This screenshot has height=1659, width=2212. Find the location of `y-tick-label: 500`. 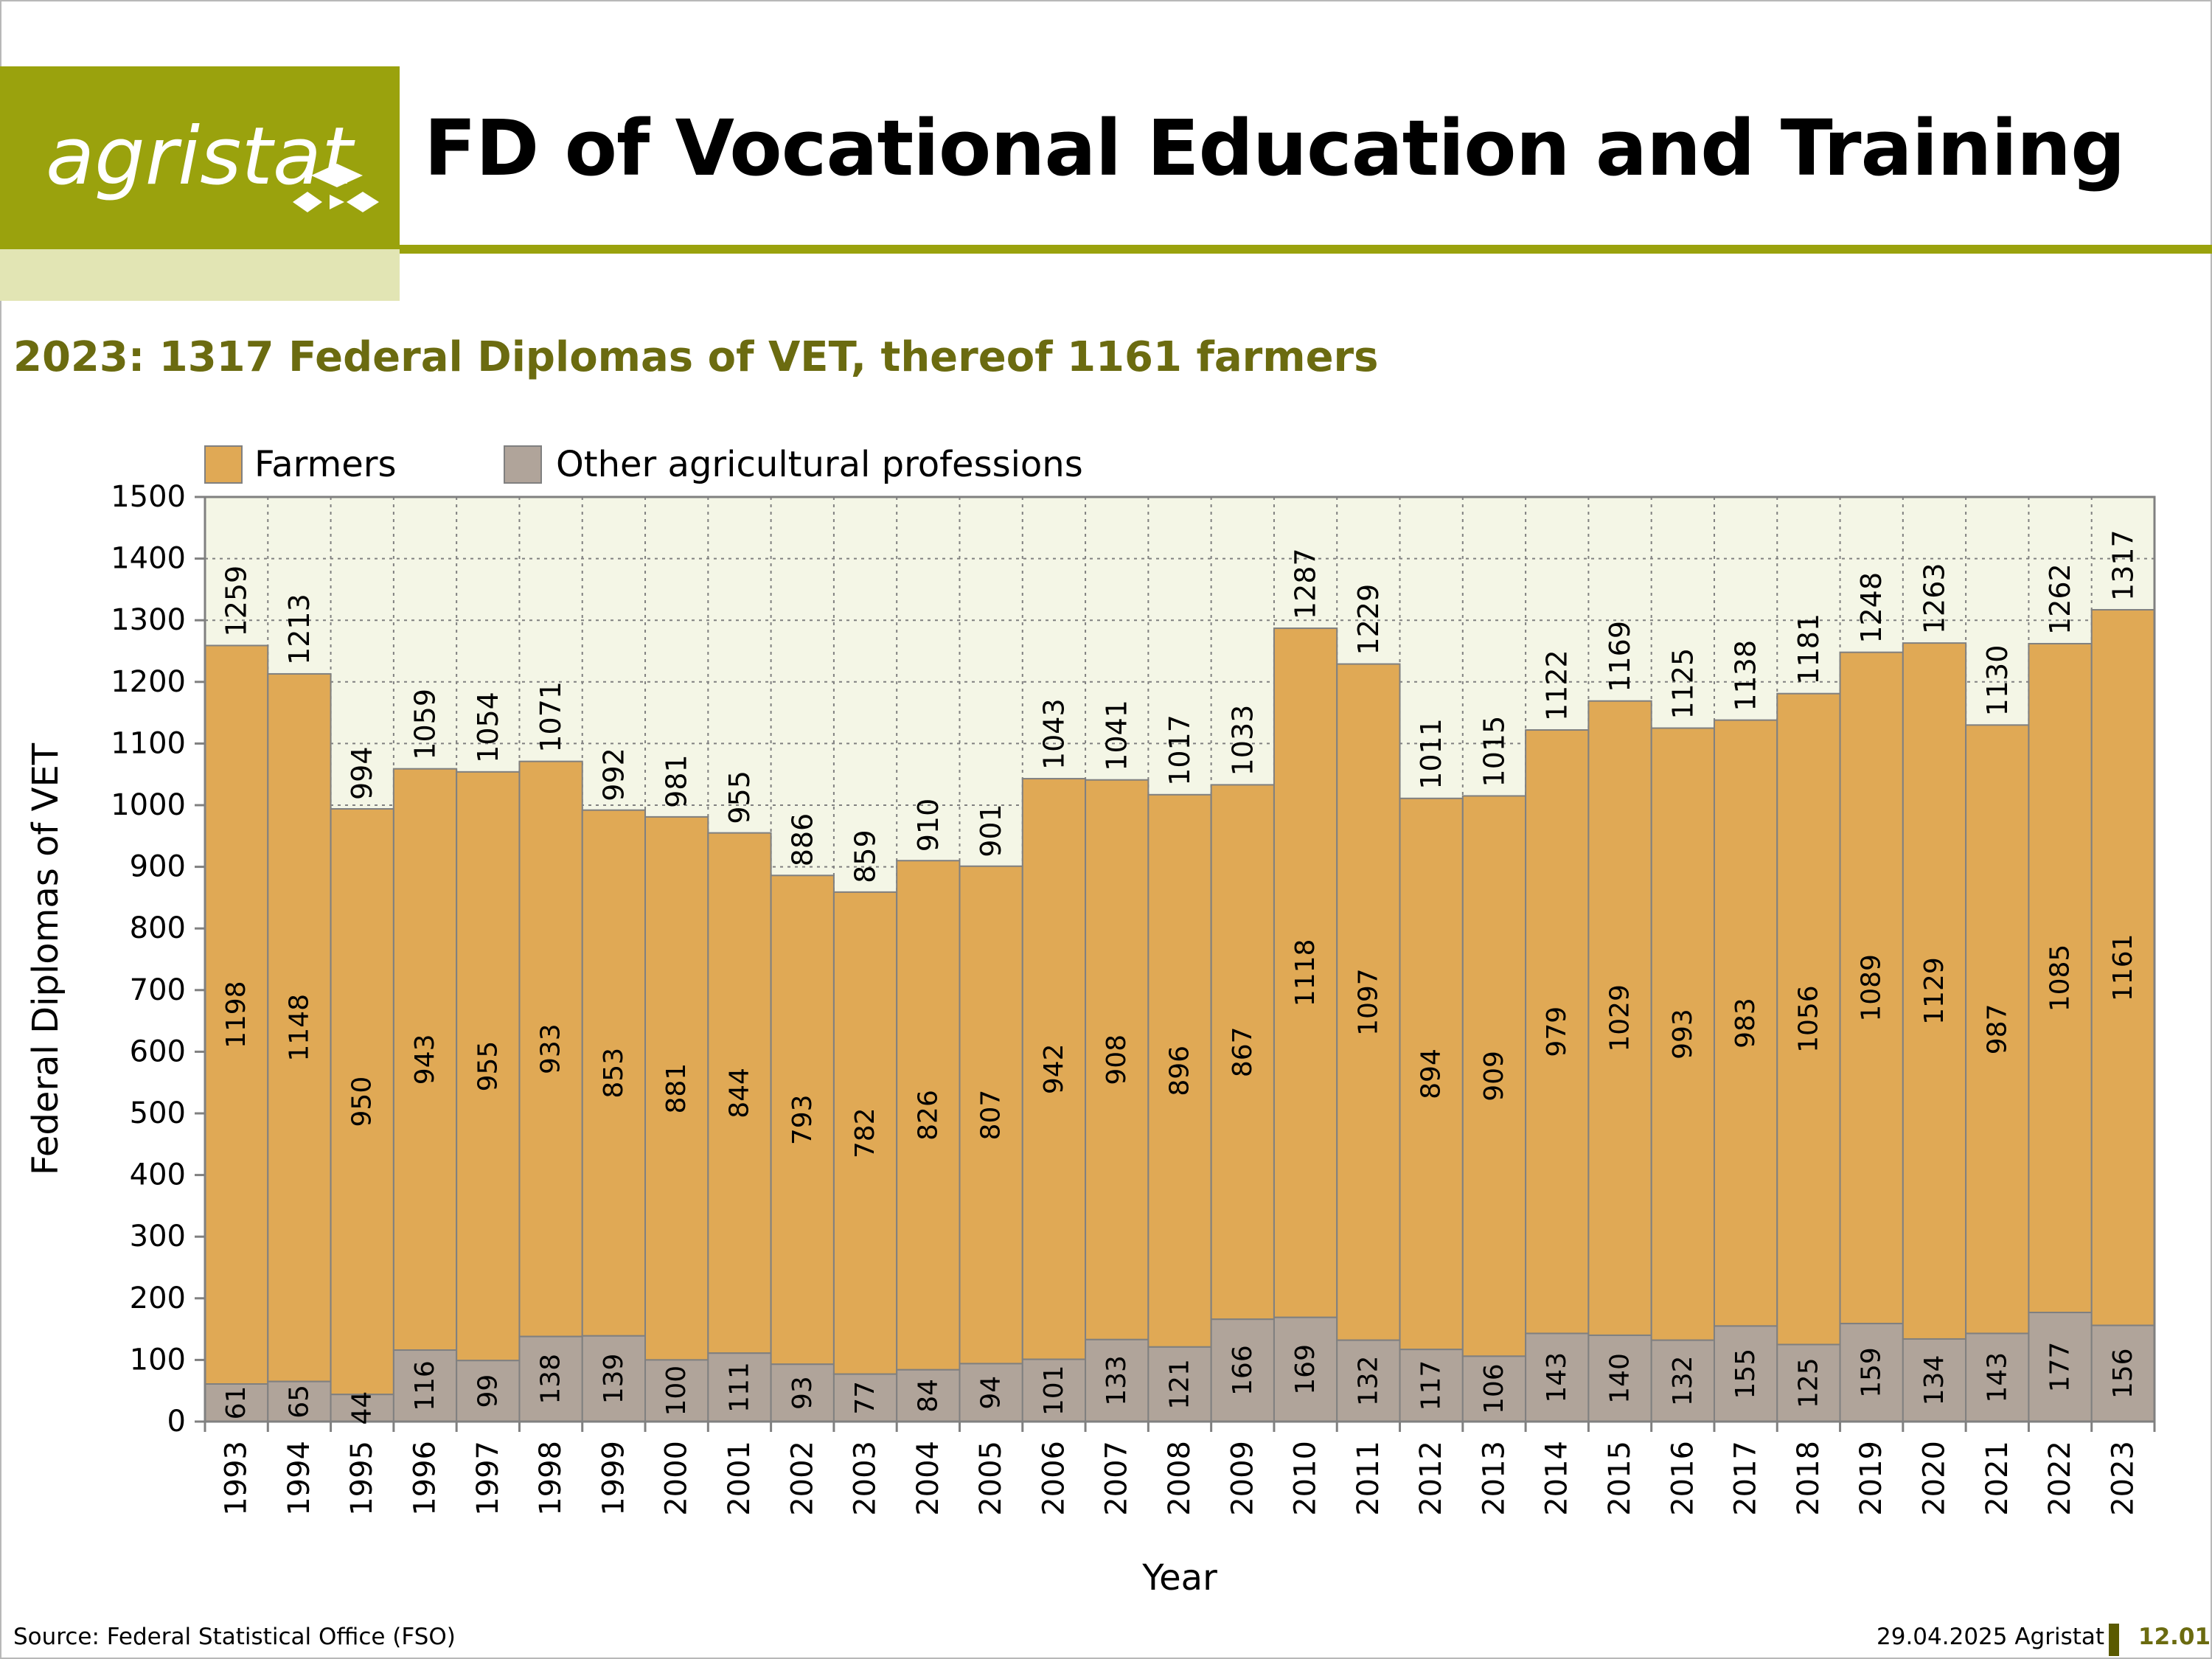

y-tick-label: 500 is located at coordinates (158, 1113).